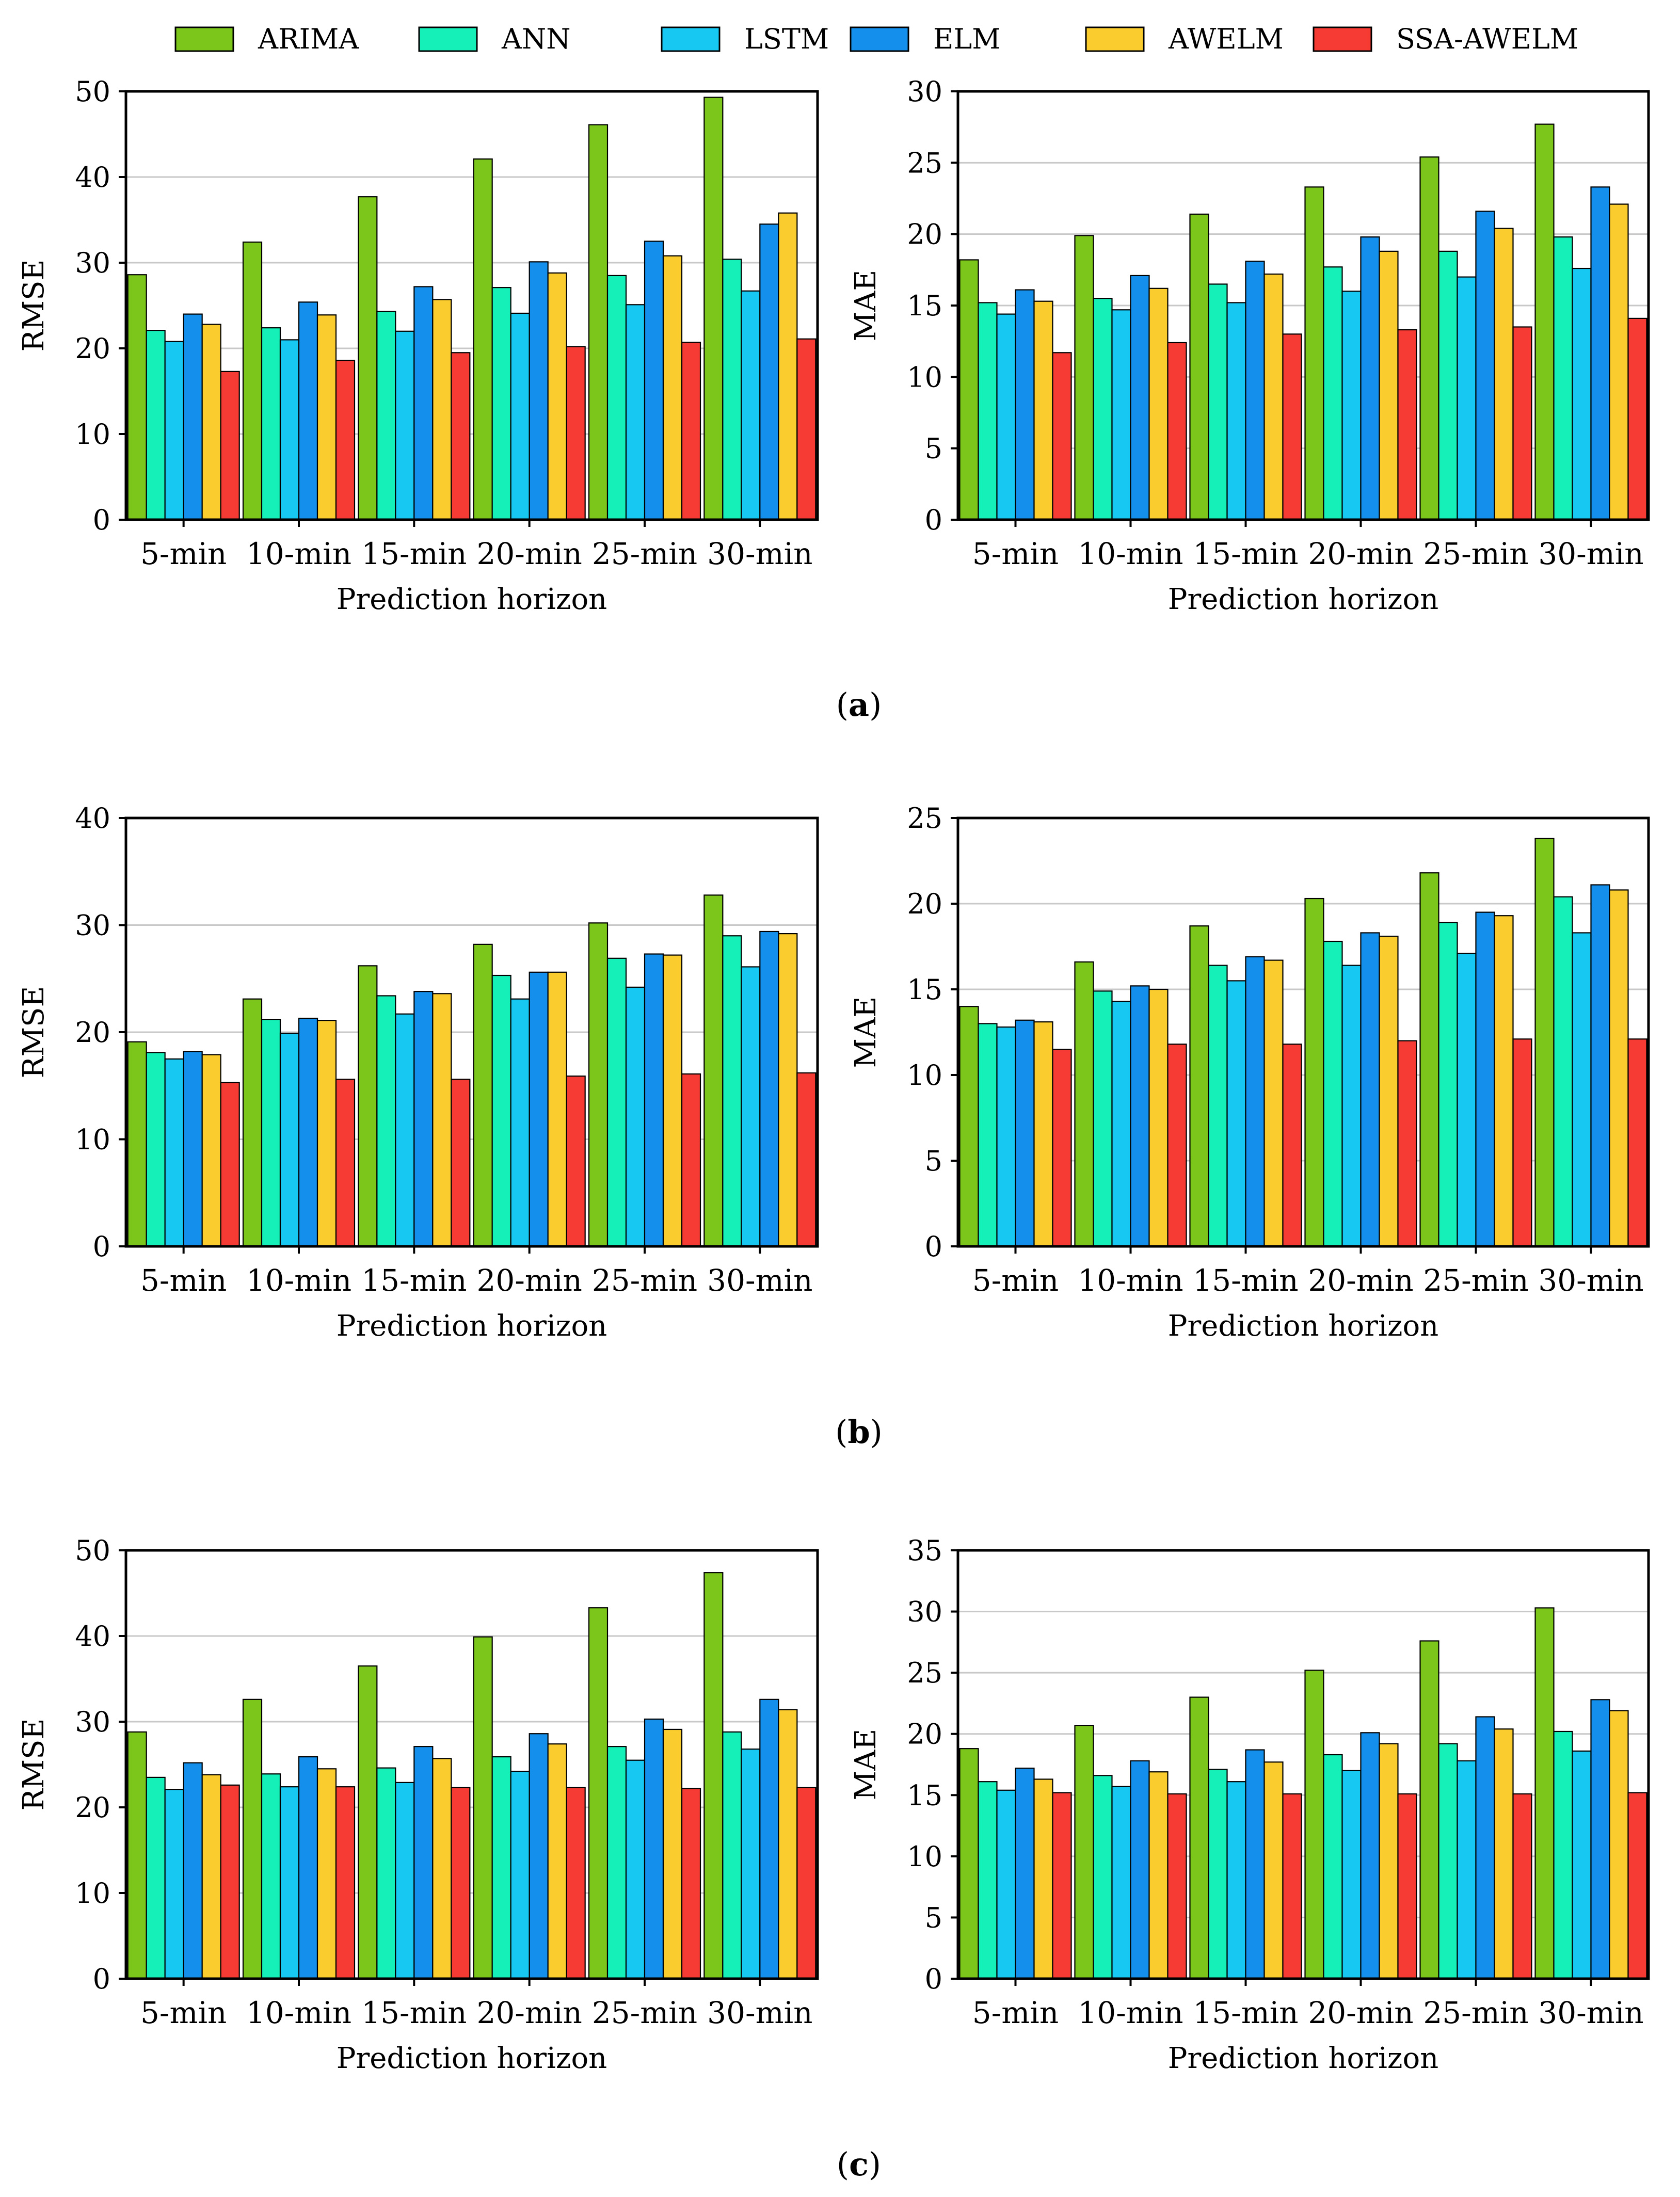 This screenshot has width=1680, height=2197. Describe the element at coordinates (34, 1032) in the screenshot. I see `y-axis-label: RMSE` at that location.